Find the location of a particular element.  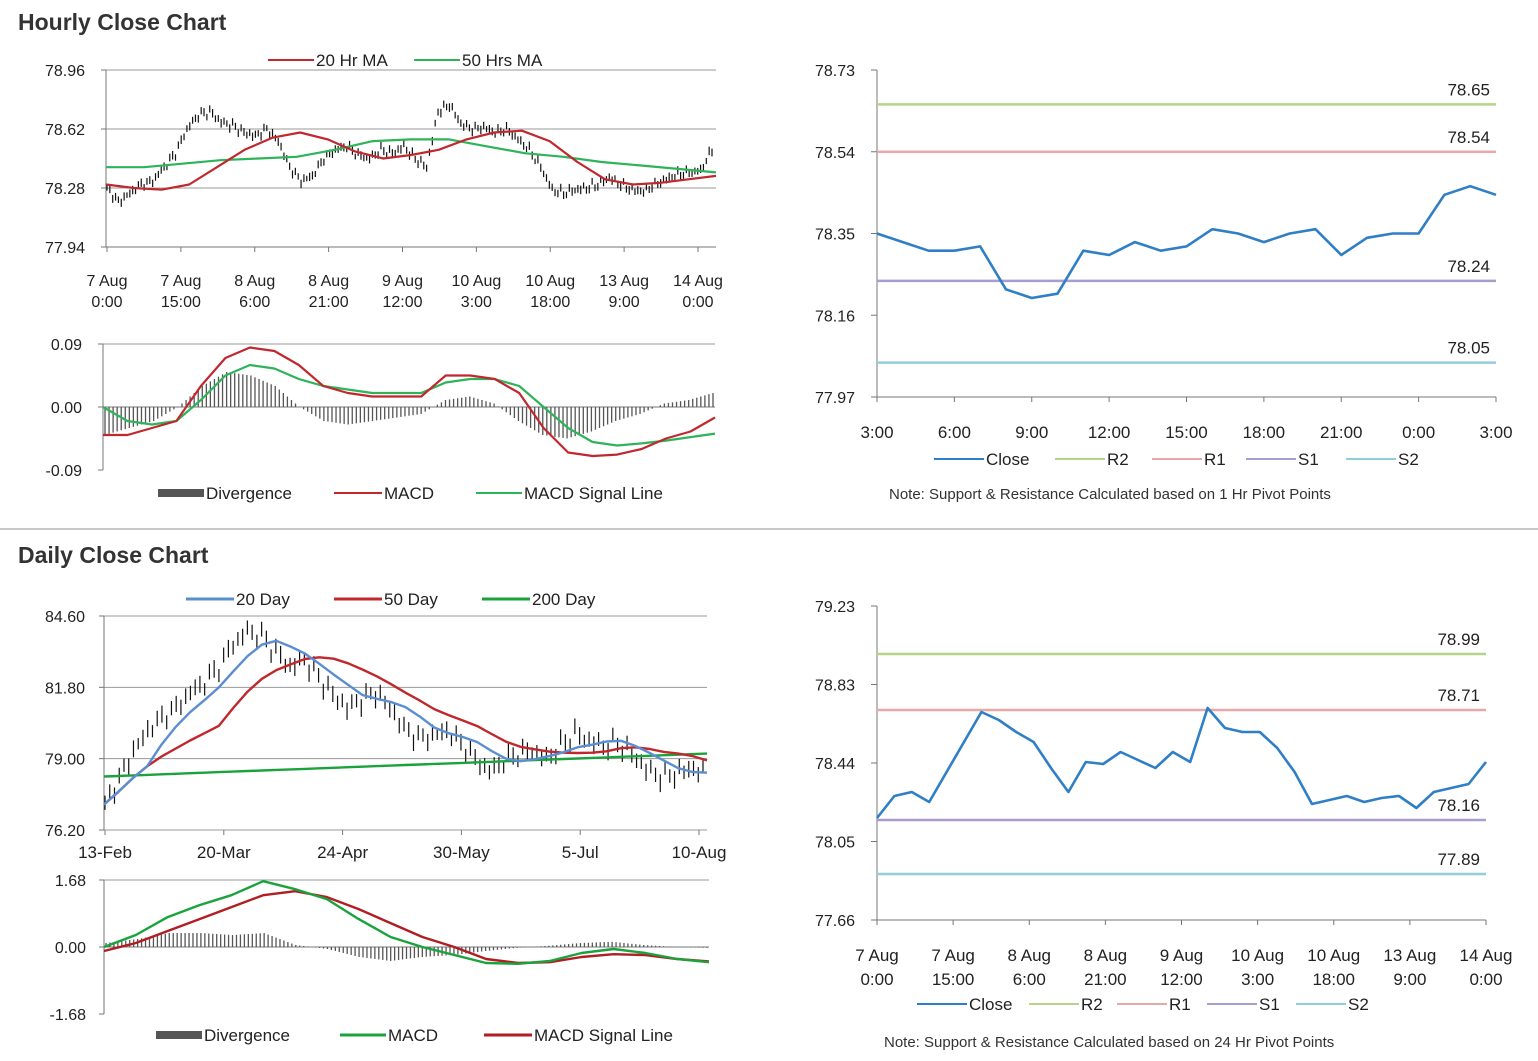

y-tick-label: 78.62 is located at coordinates (65, 130).